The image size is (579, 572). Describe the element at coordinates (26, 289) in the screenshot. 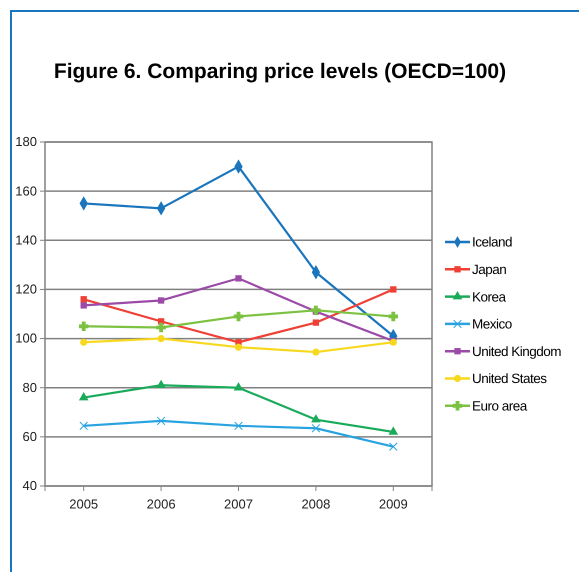

I see `y-tick-label: 120` at that location.